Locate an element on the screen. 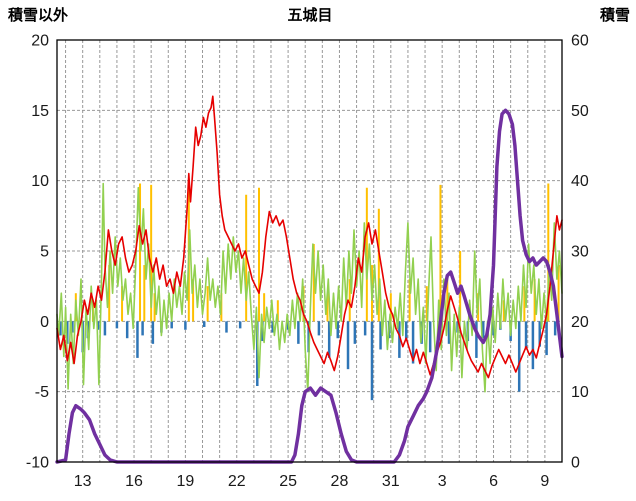  x-axis-tick-label: 25 is located at coordinates (288, 481).